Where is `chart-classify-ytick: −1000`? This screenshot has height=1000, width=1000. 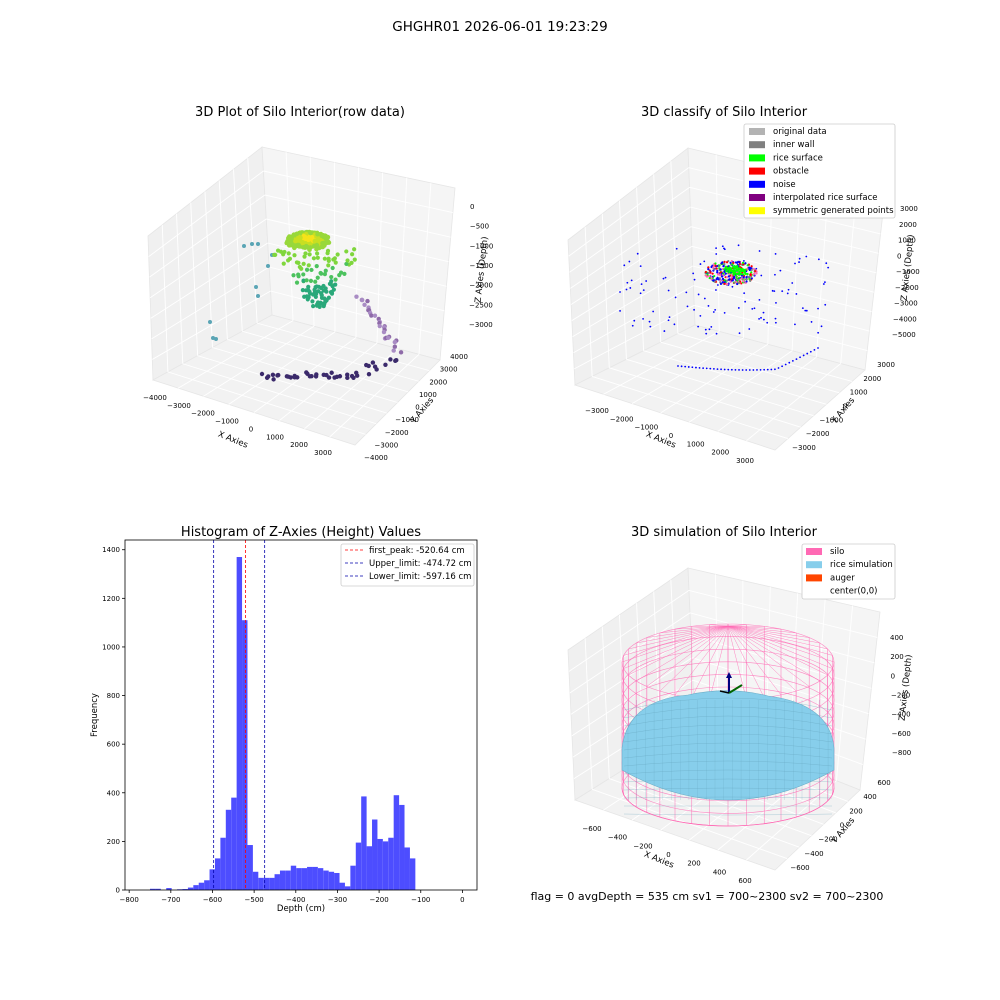 chart-classify-ytick: −1000 is located at coordinates (831, 420).